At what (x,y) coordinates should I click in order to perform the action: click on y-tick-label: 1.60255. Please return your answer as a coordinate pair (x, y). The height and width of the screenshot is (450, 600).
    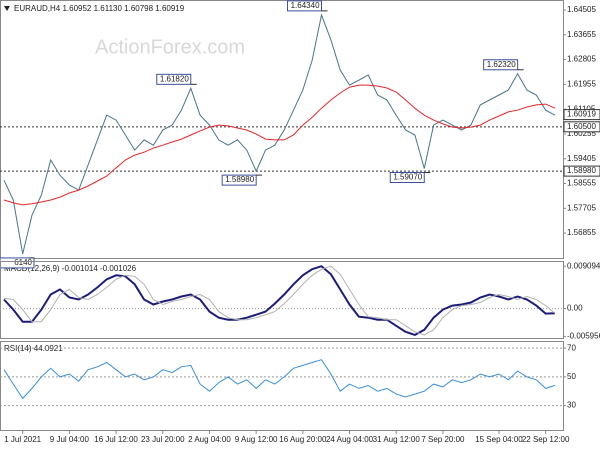
    Looking at the image, I should click on (581, 133).